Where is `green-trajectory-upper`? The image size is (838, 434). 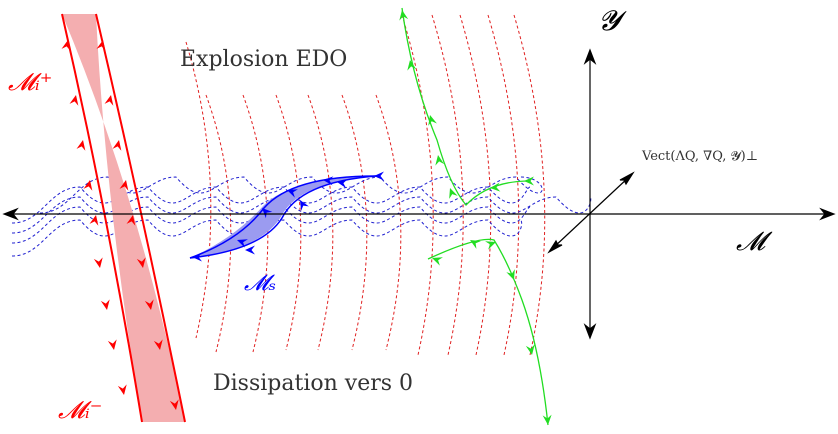
green-trajectory-upper is located at coordinates (464, 106).